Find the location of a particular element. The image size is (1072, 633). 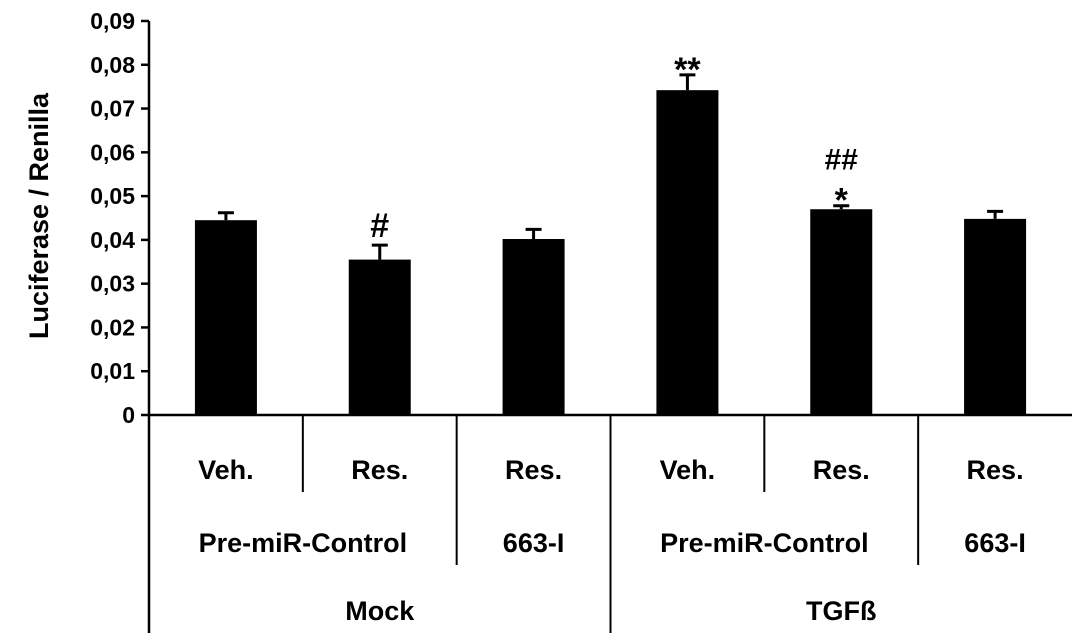

significance-mark-top: ## is located at coordinates (842, 160).